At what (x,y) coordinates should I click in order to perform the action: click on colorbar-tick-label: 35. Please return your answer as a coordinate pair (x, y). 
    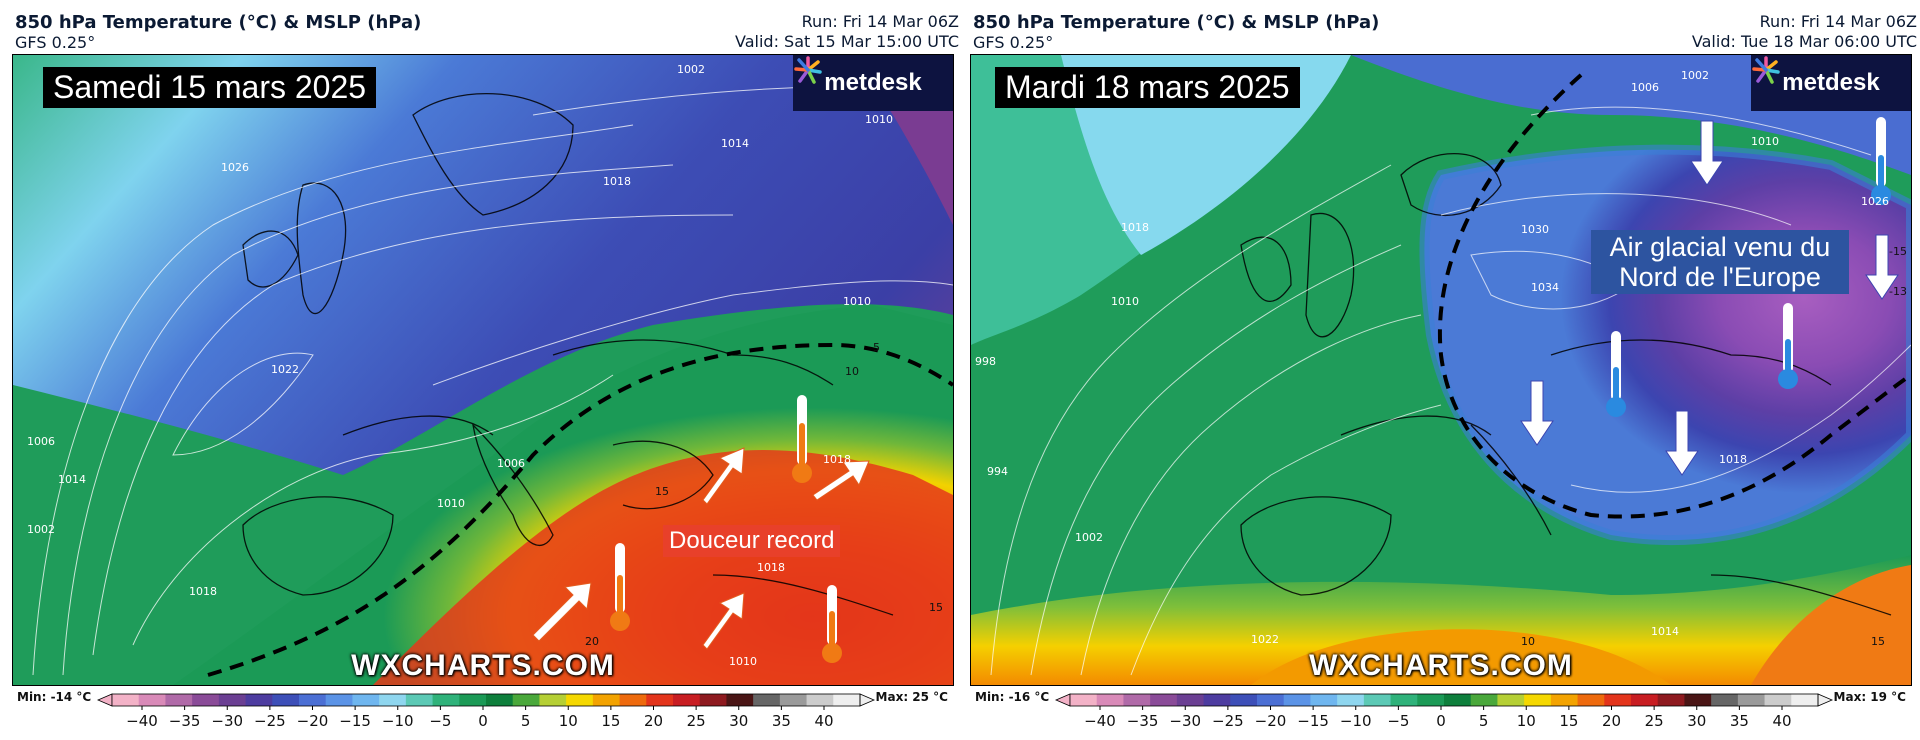
    Looking at the image, I should click on (1739, 721).